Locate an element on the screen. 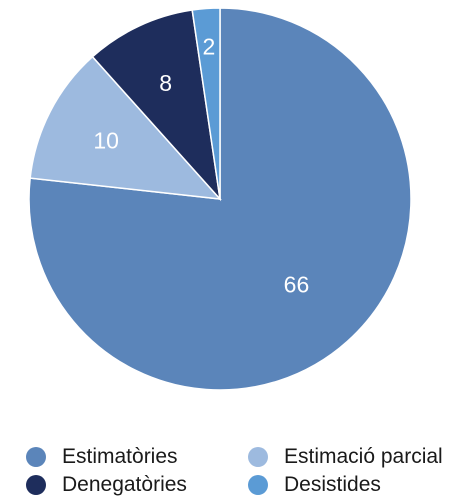 This screenshot has width=468, height=500. pie-slice-estimaci-parcial is located at coordinates (125, 127).